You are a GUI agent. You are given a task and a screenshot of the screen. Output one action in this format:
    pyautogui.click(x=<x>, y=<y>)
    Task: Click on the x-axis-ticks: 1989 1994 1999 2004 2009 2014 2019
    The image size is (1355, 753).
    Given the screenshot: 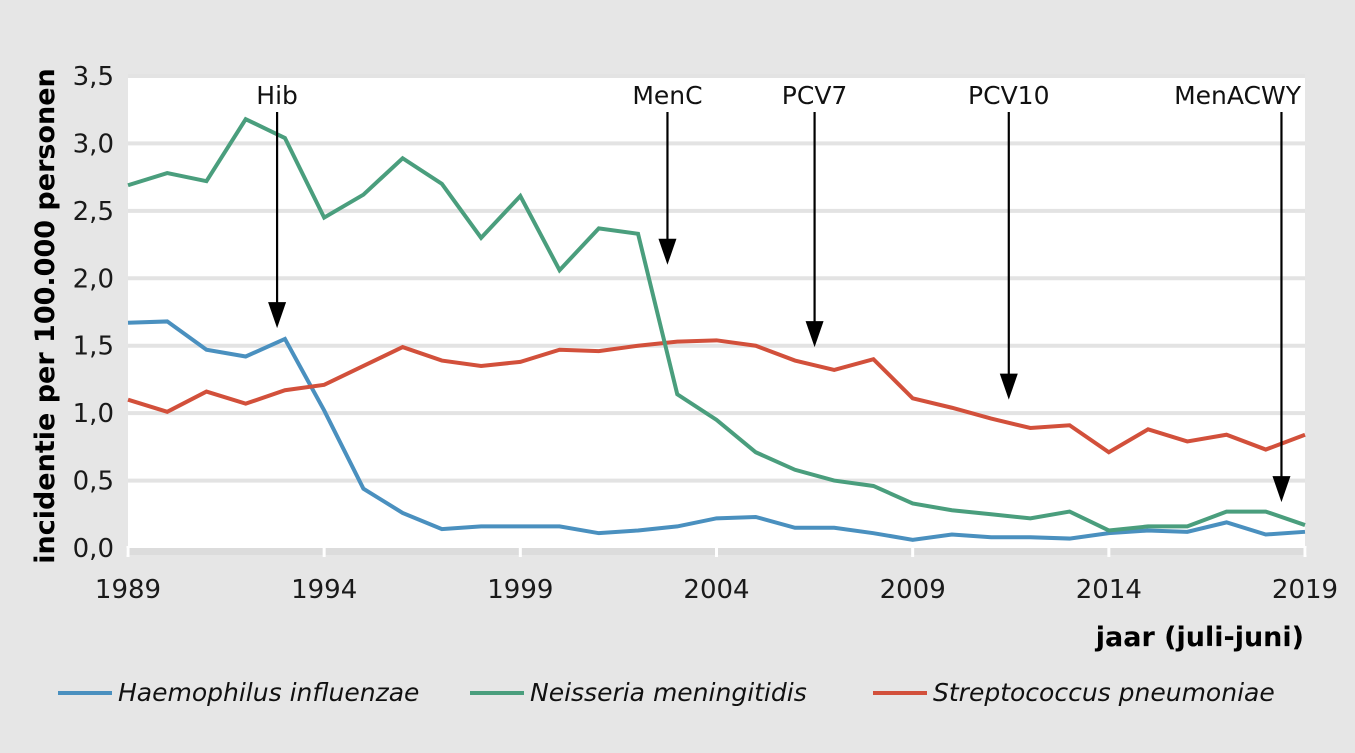 What is the action you would take?
    pyautogui.click(x=716, y=575)
    